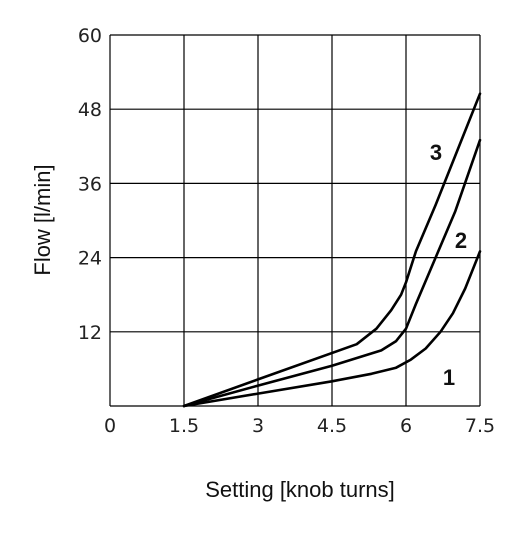  Describe the element at coordinates (90, 259) in the screenshot. I see `y-tick-label: 24` at that location.